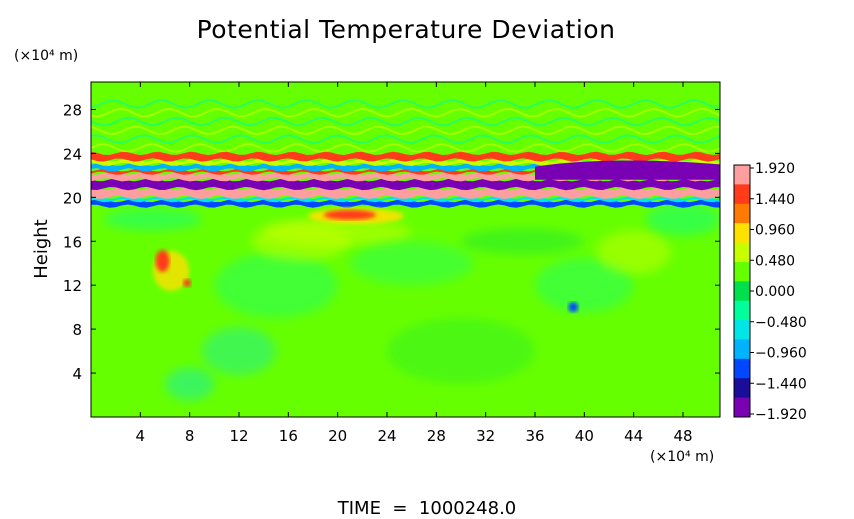 The height and width of the screenshot is (519, 854). Describe the element at coordinates (573, 307) in the screenshot. I see `cold-spot` at that location.